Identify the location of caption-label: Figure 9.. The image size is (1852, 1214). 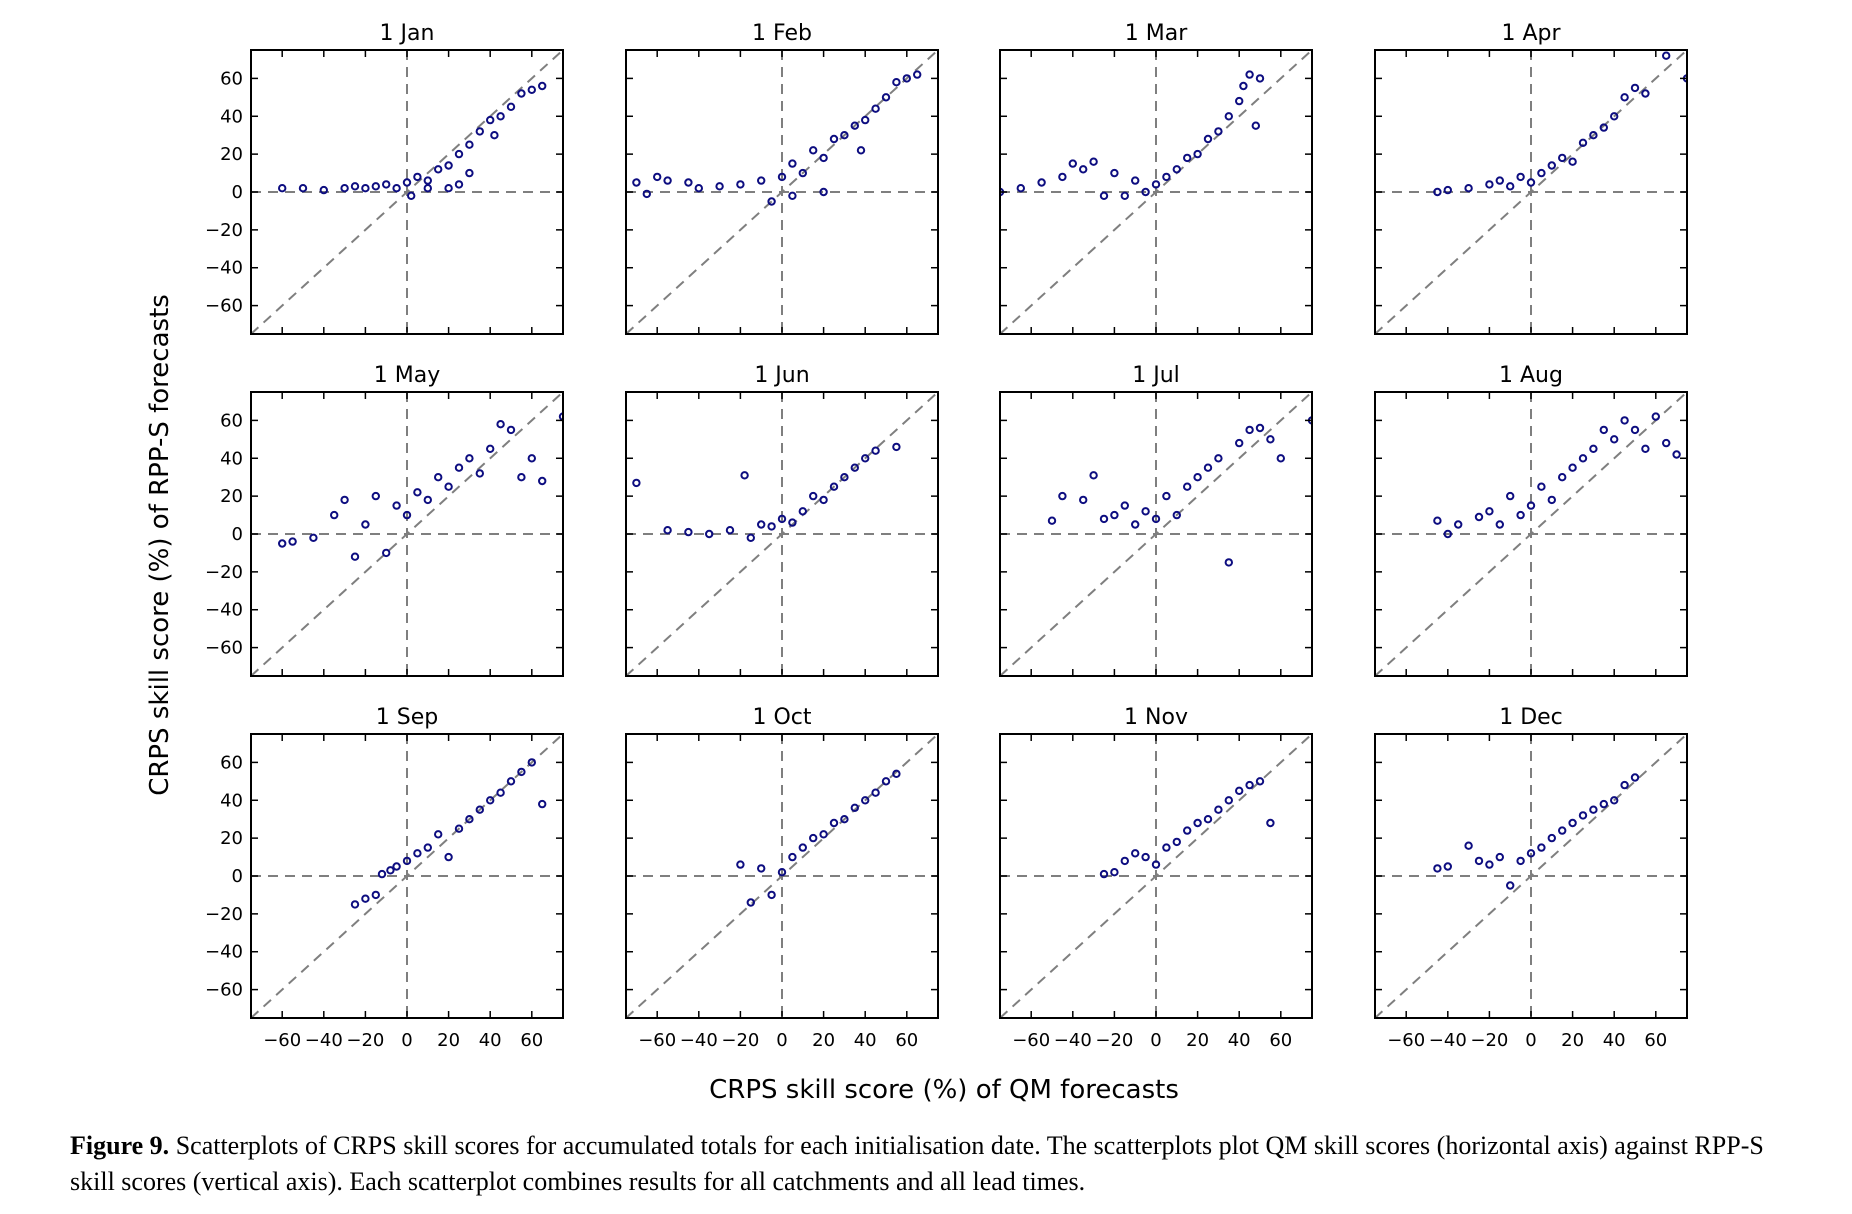
(120, 1145).